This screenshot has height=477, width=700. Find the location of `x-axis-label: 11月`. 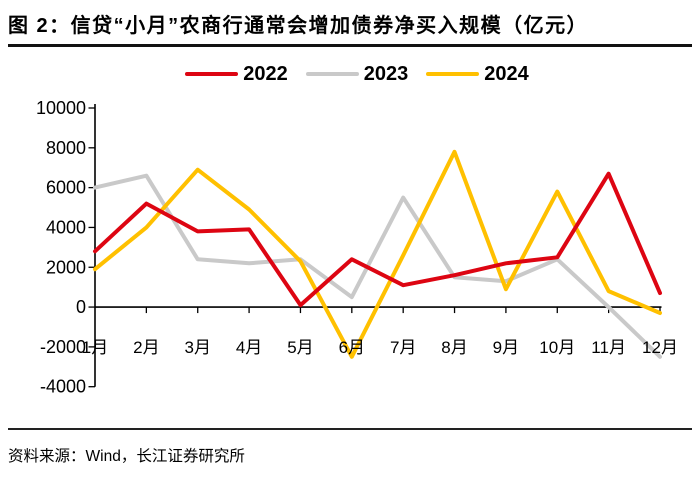

x-axis-label: 11月 is located at coordinates (608, 347).